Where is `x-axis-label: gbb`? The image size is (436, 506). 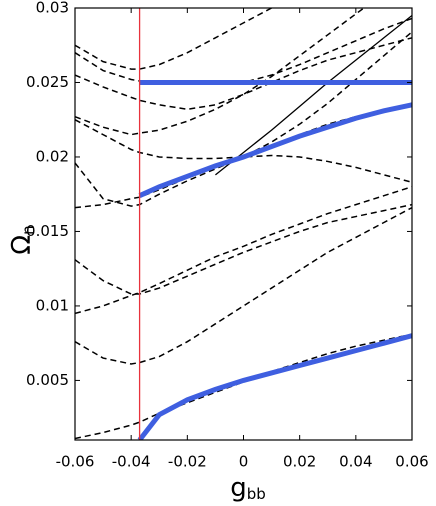
x-axis-label: gbb is located at coordinates (248, 488).